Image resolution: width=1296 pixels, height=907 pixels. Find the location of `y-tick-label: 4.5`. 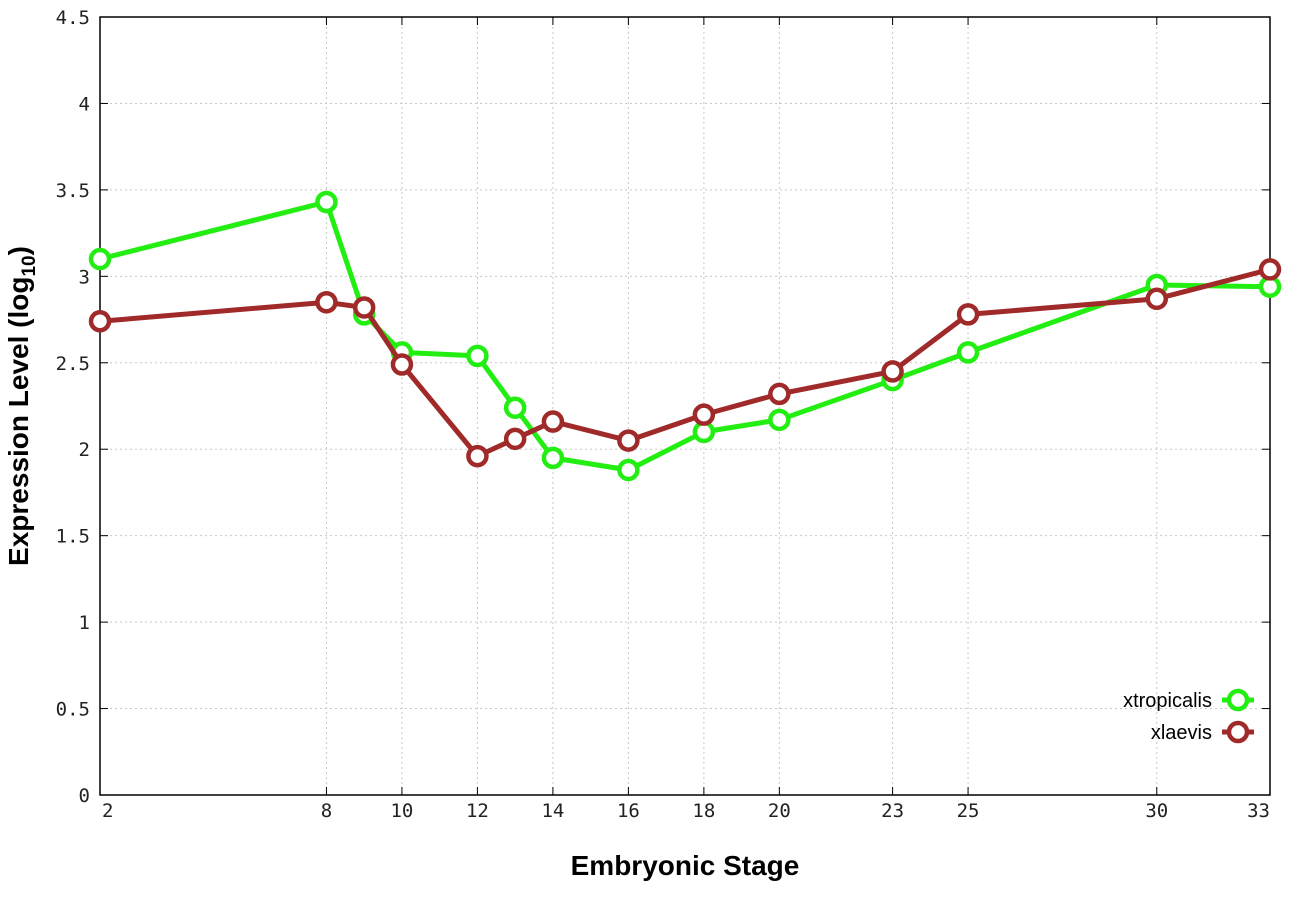

y-tick-label: 4.5 is located at coordinates (73, 18).